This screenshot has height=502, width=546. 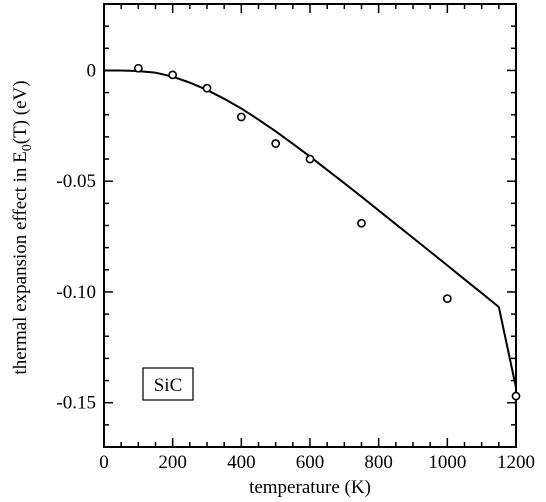 I want to click on y-tick-label: -0.15, so click(x=76, y=403).